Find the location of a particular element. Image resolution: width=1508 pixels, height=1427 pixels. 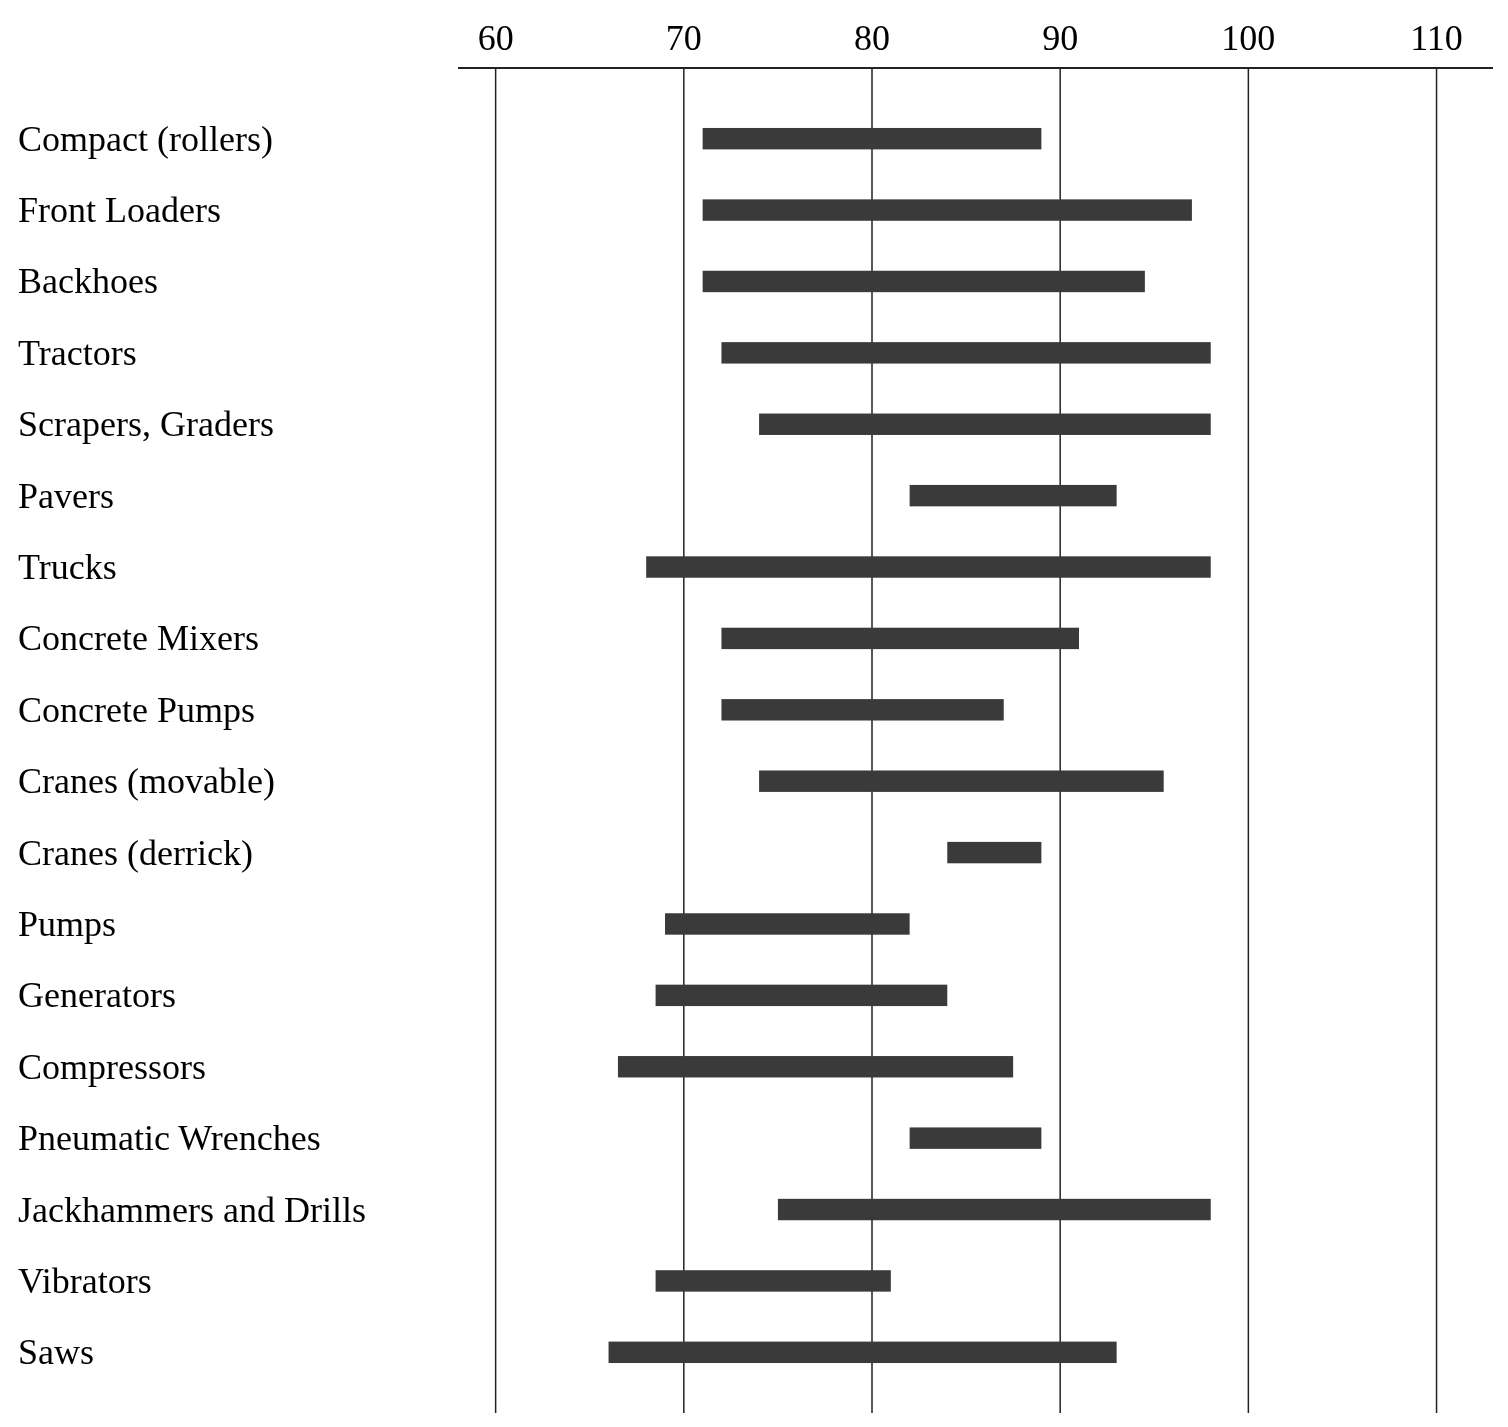

y-tick-label: Pavers is located at coordinates (66, 495).